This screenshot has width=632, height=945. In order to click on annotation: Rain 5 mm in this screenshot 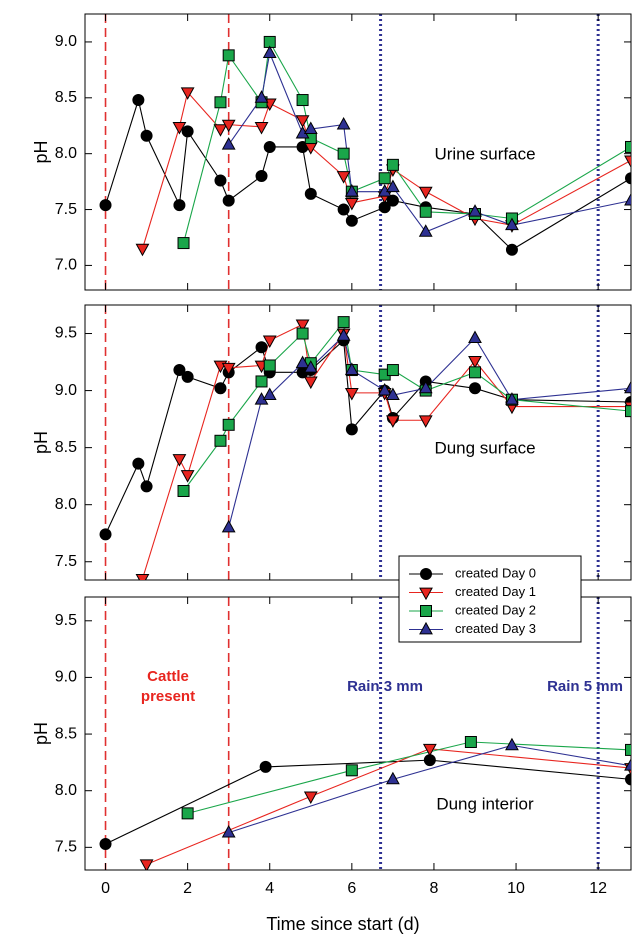, I will do `click(585, 686)`.